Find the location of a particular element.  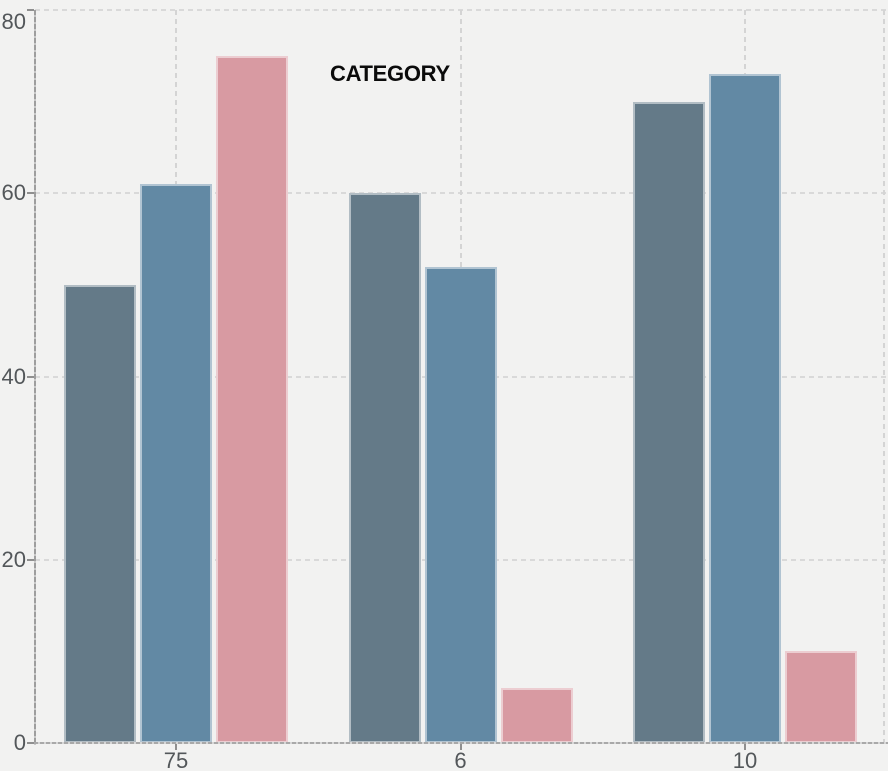

bar-6-steel-blue is located at coordinates (460, 504).